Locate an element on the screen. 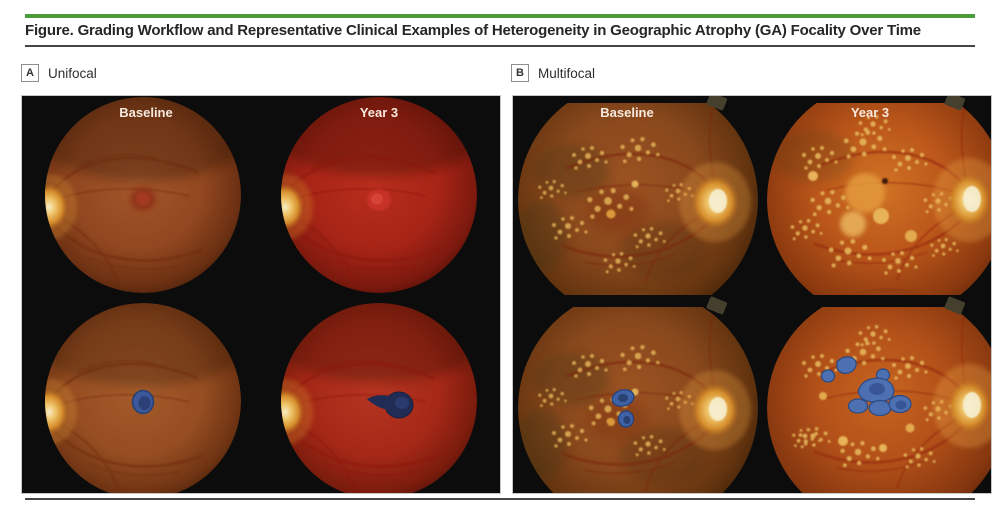  fundus-photo-b-baseline-graded is located at coordinates (638, 390).